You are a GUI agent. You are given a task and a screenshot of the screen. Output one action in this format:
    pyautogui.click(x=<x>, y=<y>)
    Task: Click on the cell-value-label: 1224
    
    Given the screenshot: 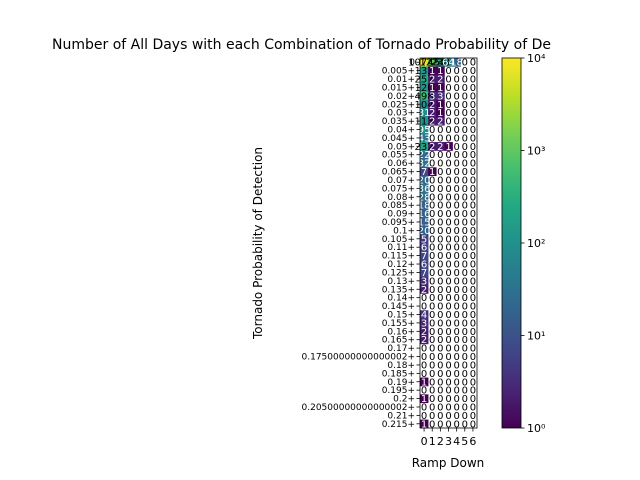 What is the action you would take?
    pyautogui.click(x=431, y=63)
    